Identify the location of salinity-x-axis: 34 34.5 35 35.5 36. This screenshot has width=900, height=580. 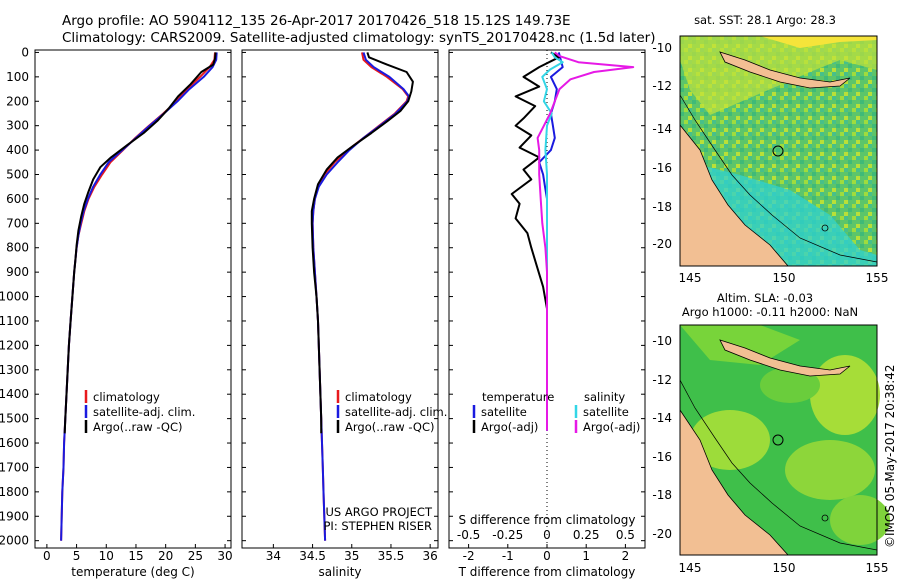
(352, 553).